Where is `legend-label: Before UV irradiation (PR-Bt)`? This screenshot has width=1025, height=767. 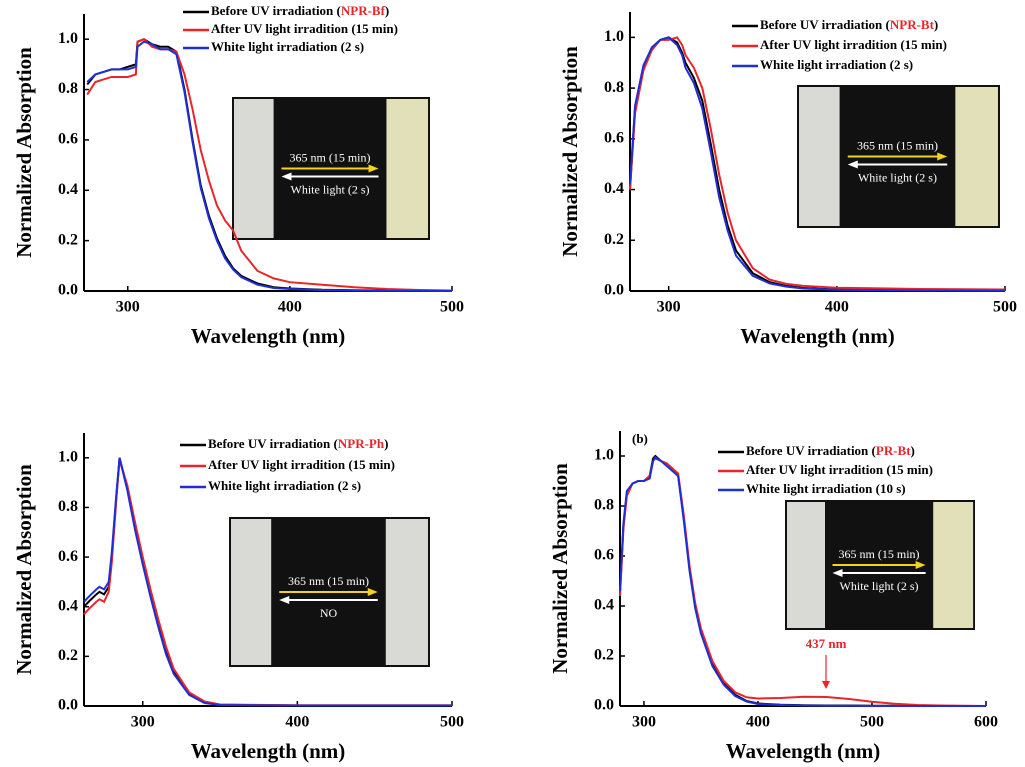
legend-label: Before UV irradiation (PR-Bt) is located at coordinates (830, 450).